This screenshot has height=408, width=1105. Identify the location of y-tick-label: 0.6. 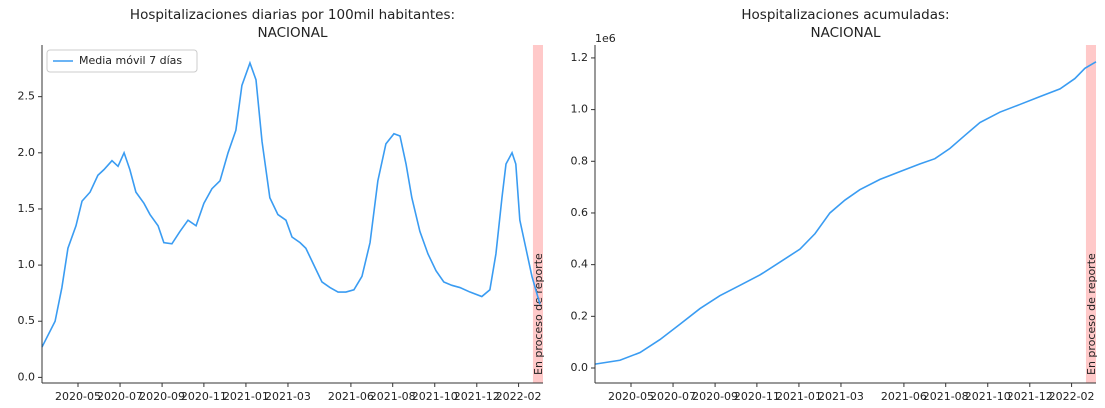
(580, 212).